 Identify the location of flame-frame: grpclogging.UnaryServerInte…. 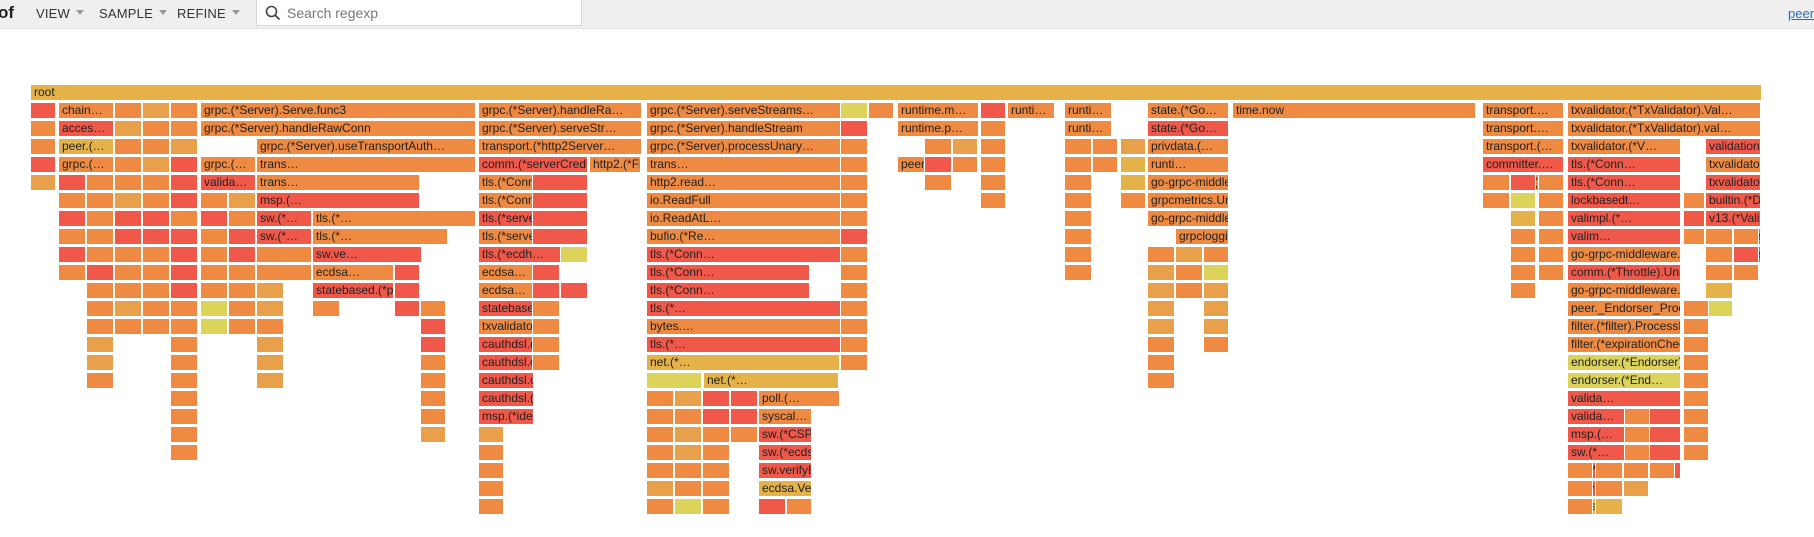
(1202, 236).